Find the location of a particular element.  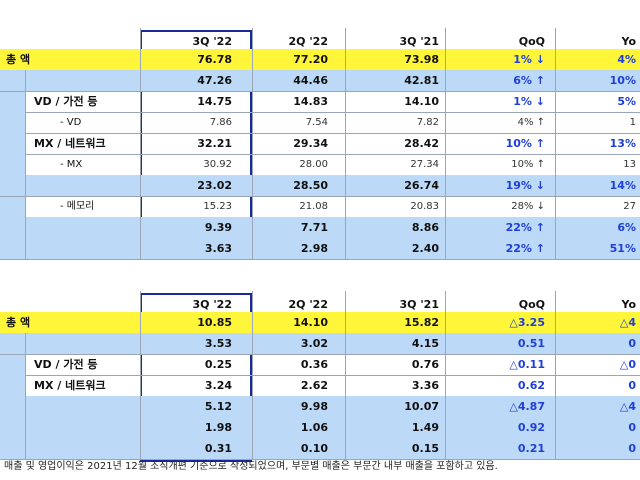

cell-3q22: 14.75 is located at coordinates (214, 101).